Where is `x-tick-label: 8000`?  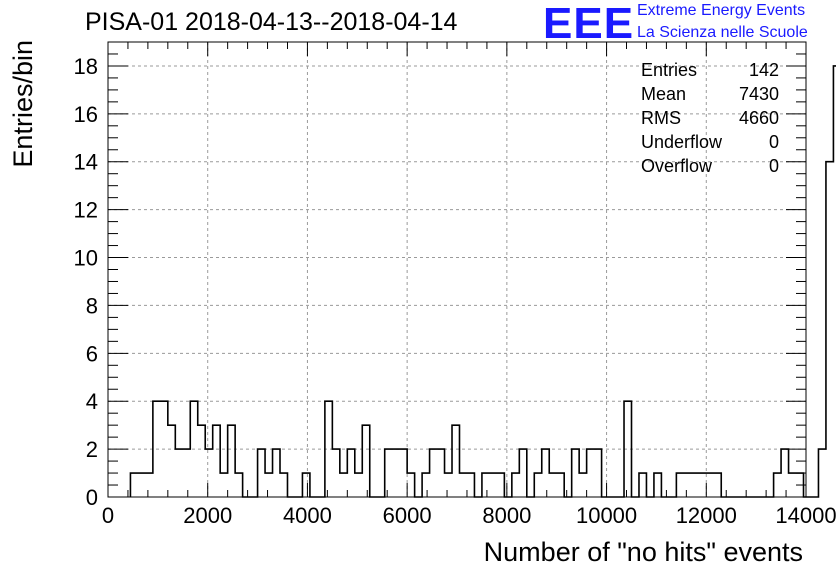
x-tick-label: 8000 is located at coordinates (506, 515).